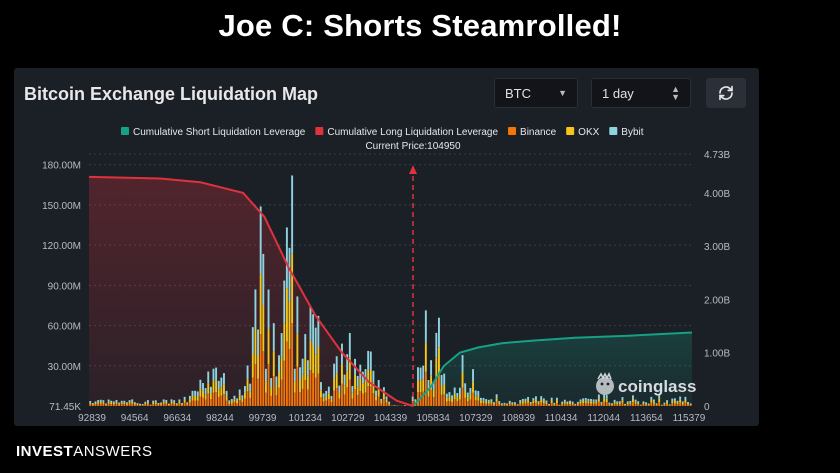 The image size is (840, 473). What do you see at coordinates (726, 93) in the screenshot?
I see `refresh-button` at bounding box center [726, 93].